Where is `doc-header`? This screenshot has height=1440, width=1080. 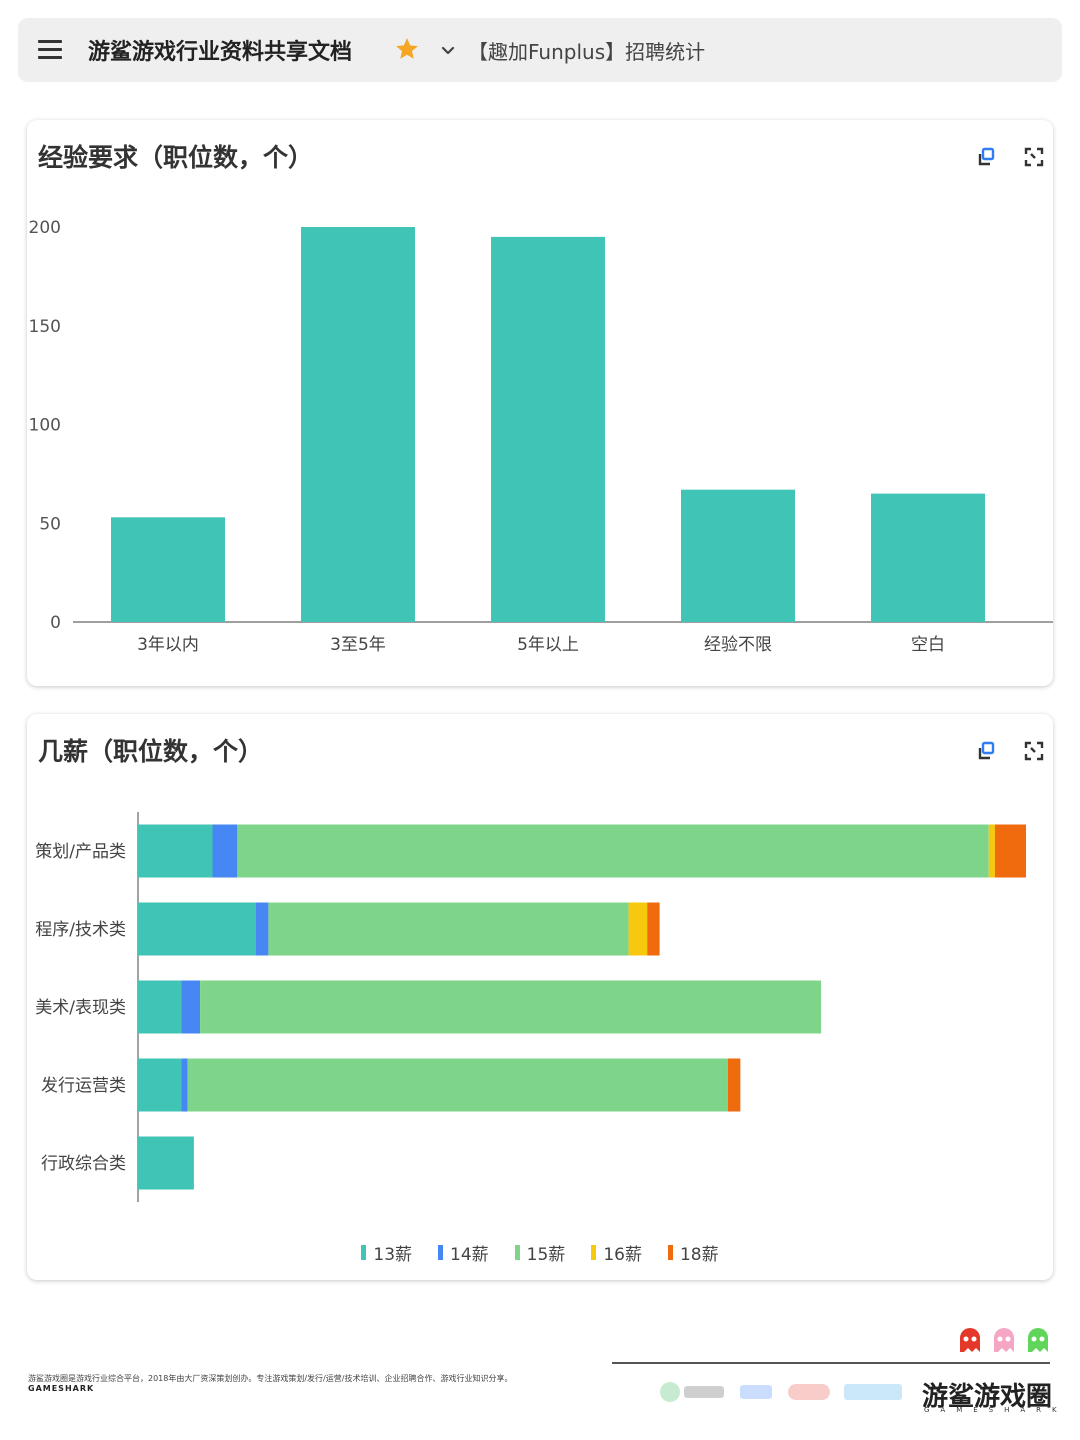
doc-header is located at coordinates (540, 50).